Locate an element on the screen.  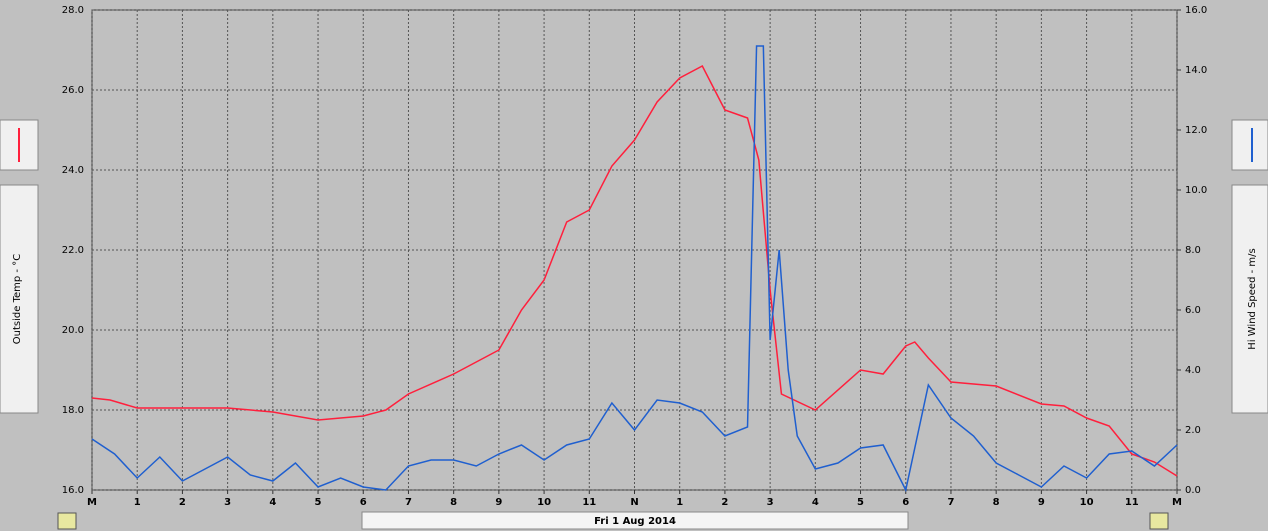
right-legend-box is located at coordinates (1249, 299).